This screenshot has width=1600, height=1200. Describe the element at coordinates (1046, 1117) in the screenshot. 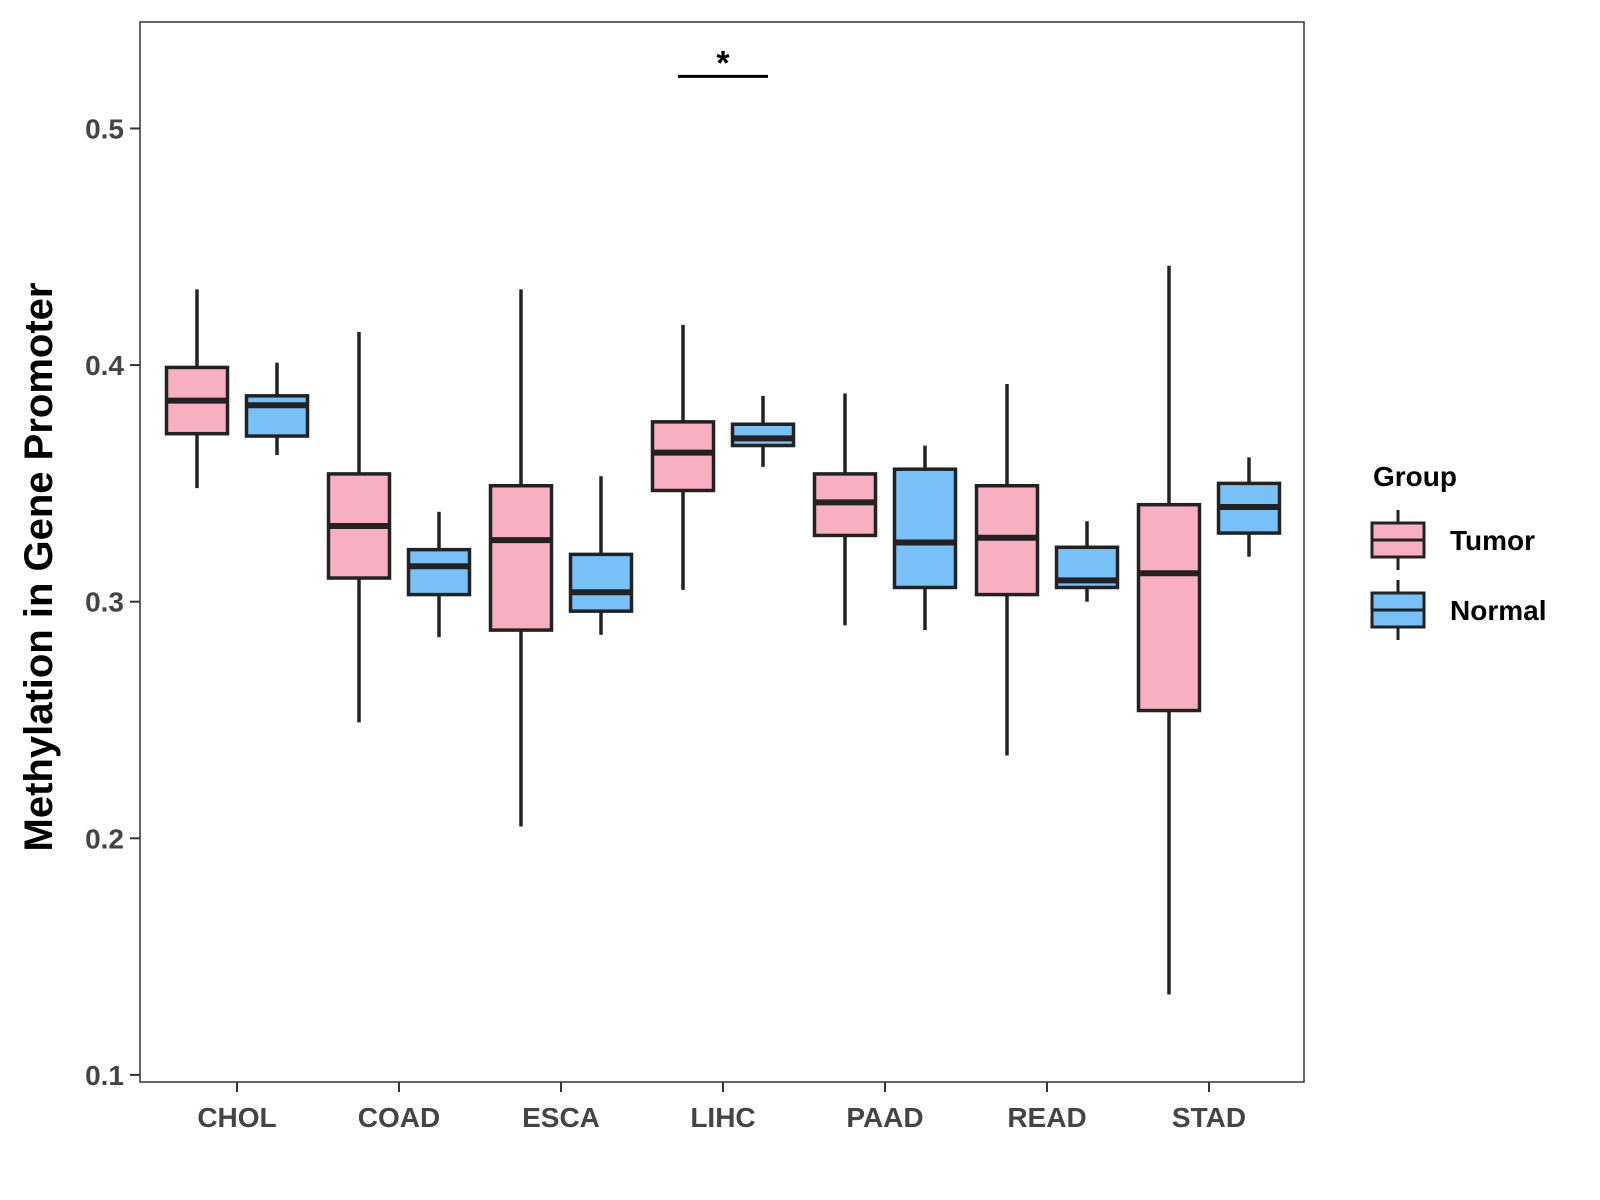

I see `x-tick-label-read: READ` at that location.